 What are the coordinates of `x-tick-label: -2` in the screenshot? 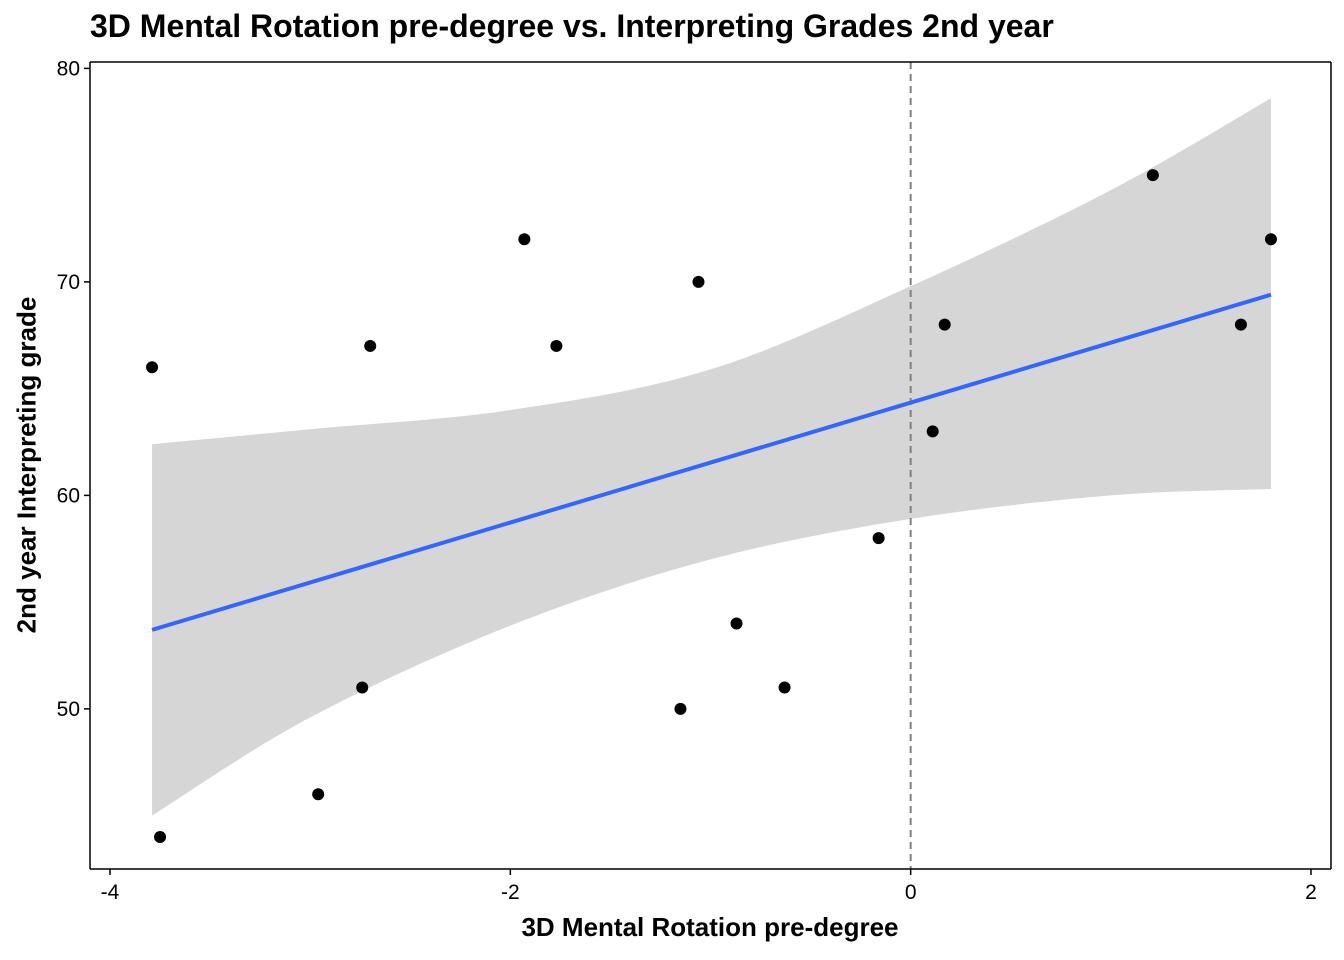 It's located at (510, 892).